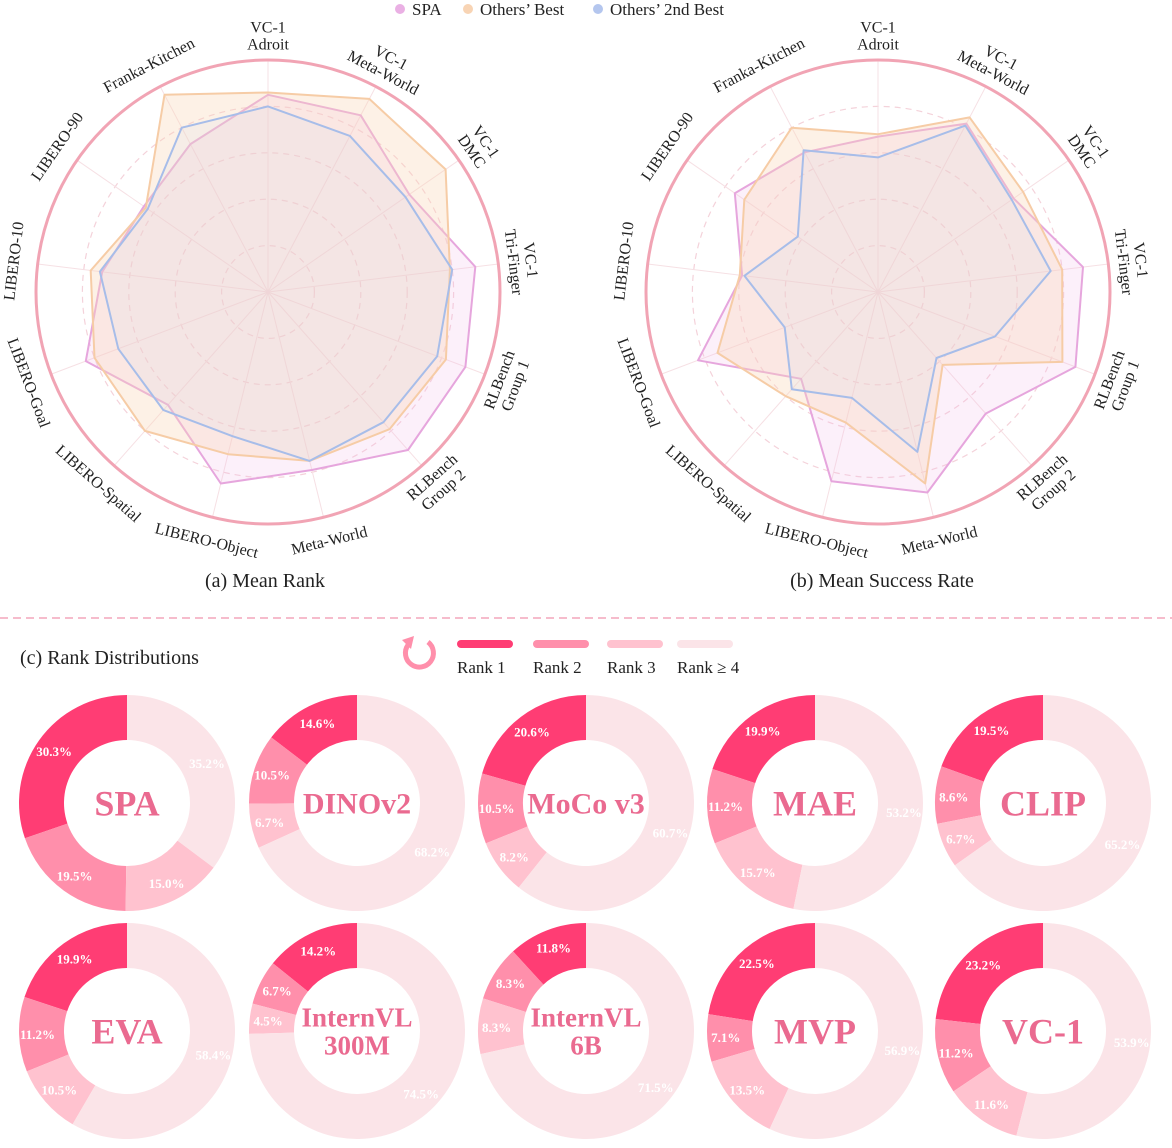 The image size is (1172, 1148). What do you see at coordinates (996, 66) in the screenshot?
I see `axis-label: VC-1Meta-World` at bounding box center [996, 66].